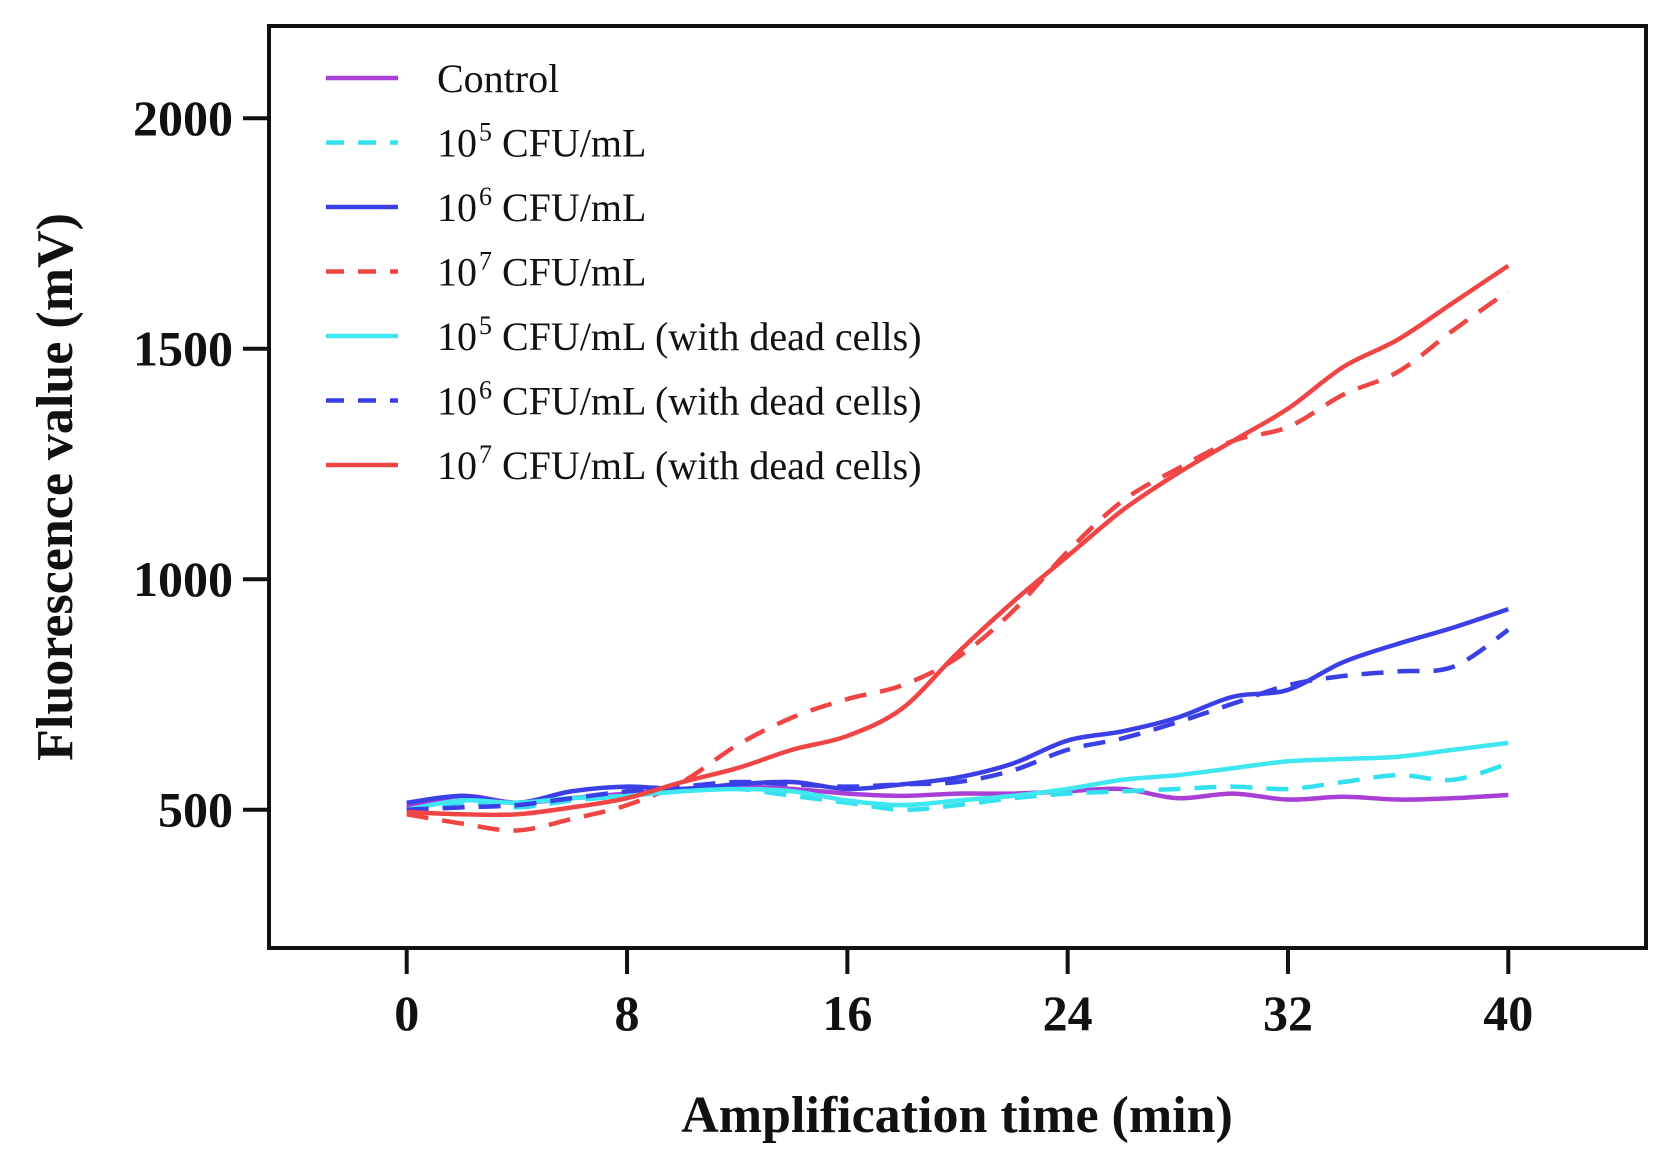 The width and height of the screenshot is (1677, 1170). I want to click on legend-label: 105 CFU/mL, so click(541, 142).